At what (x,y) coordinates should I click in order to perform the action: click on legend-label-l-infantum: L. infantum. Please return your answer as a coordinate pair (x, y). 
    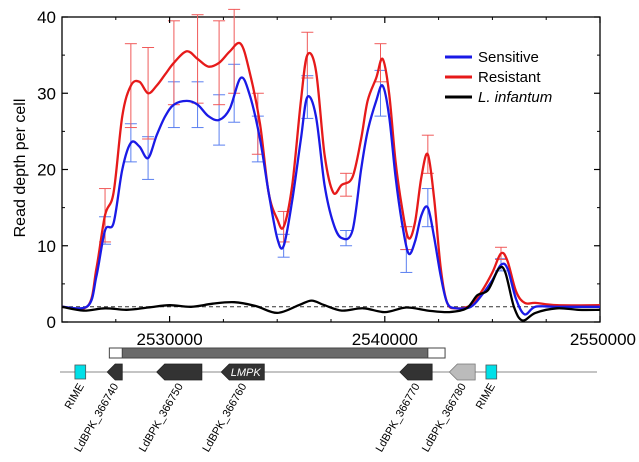
    Looking at the image, I should click on (515, 97).